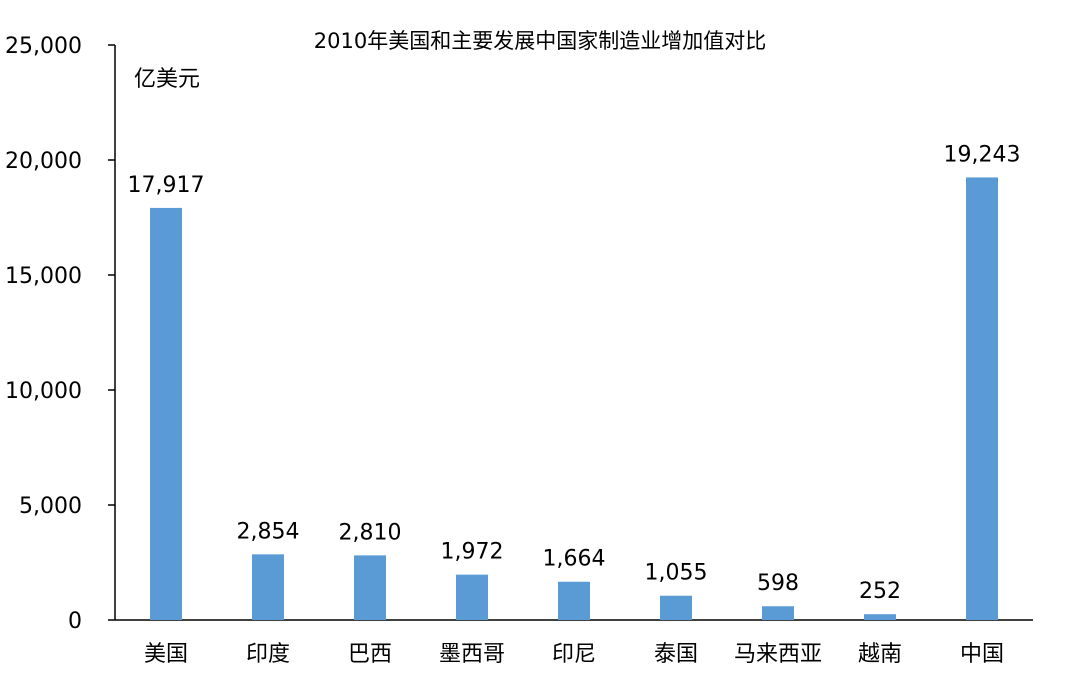  Describe the element at coordinates (472, 552) in the screenshot. I see `data-label: 1,972` at that location.